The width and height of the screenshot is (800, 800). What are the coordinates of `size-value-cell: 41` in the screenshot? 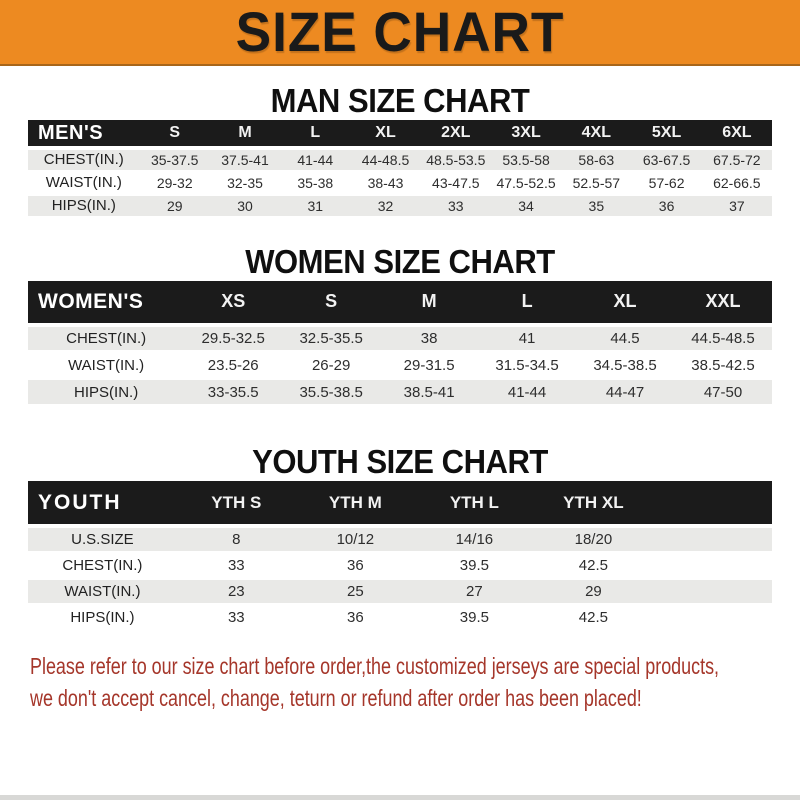 It's located at (527, 338).